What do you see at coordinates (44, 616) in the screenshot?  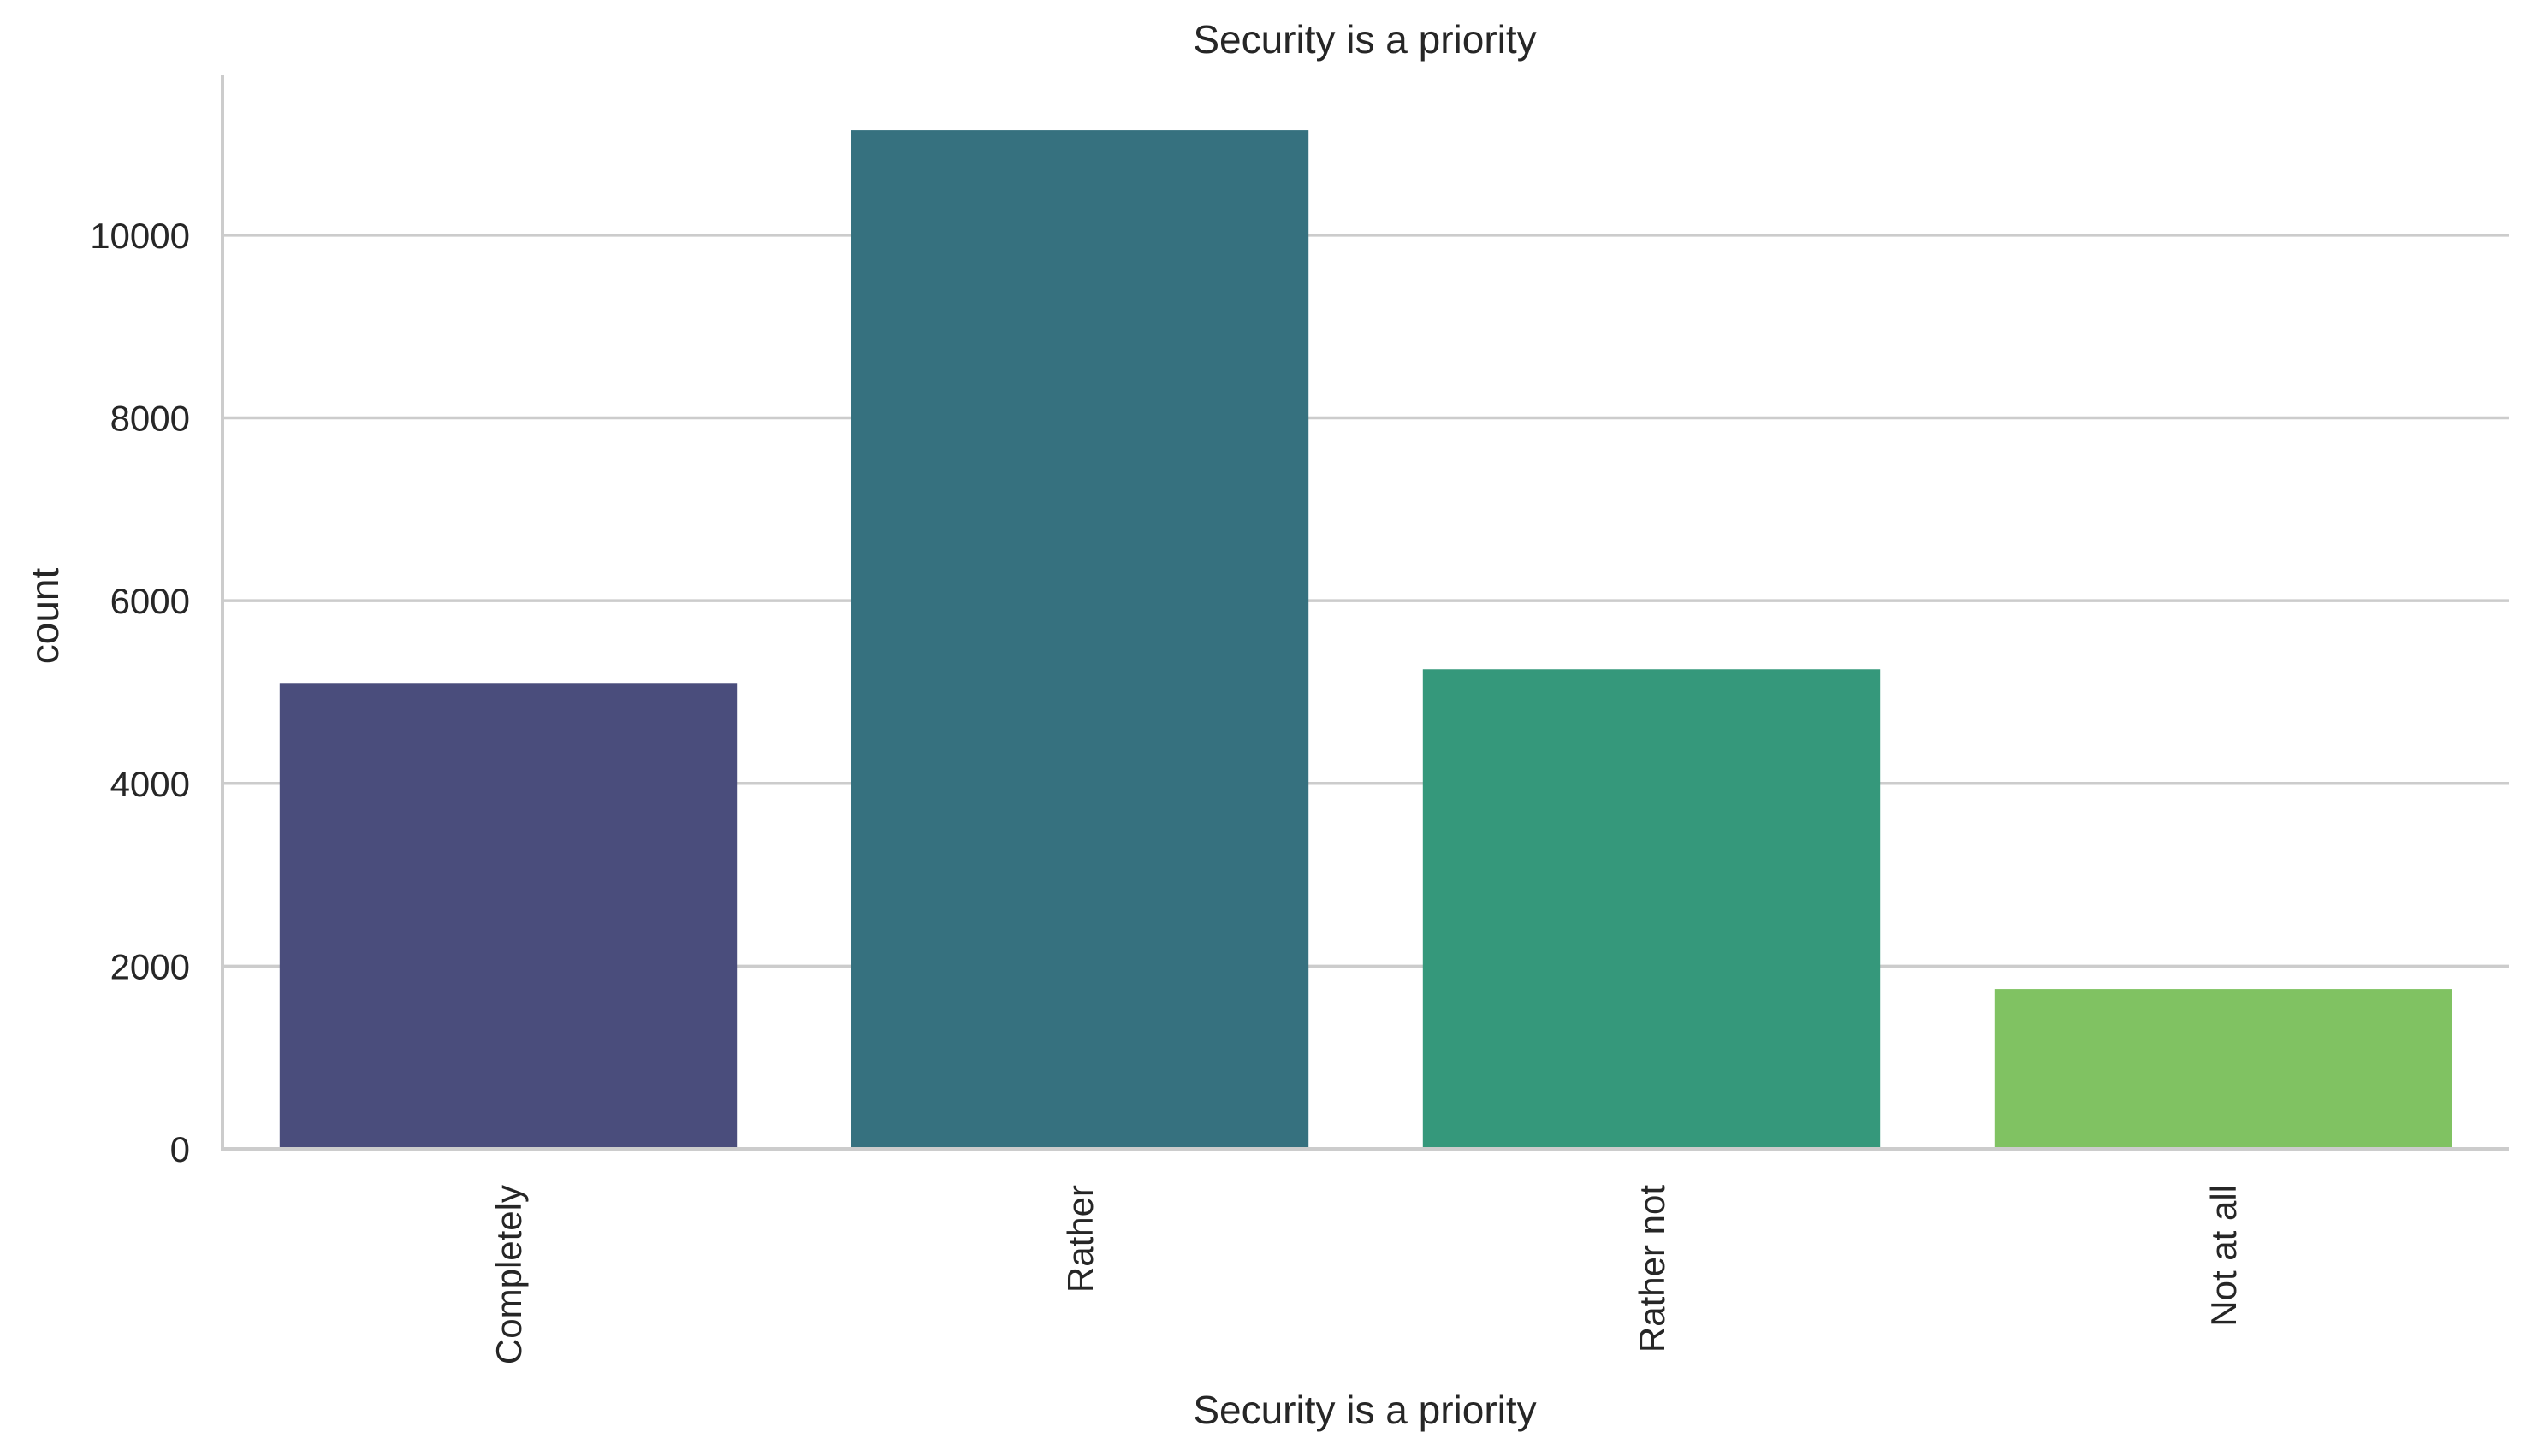 I see `y-axis-label: count` at bounding box center [44, 616].